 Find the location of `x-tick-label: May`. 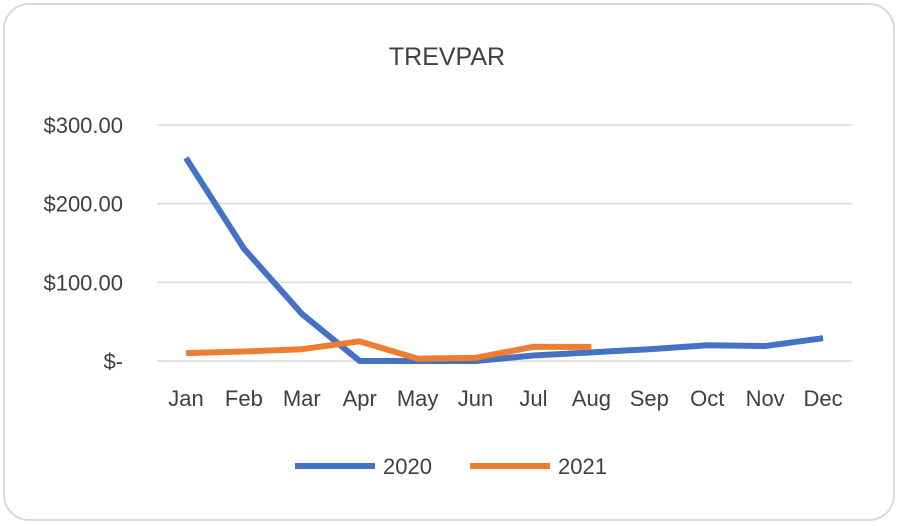

x-tick-label: May is located at coordinates (418, 398).